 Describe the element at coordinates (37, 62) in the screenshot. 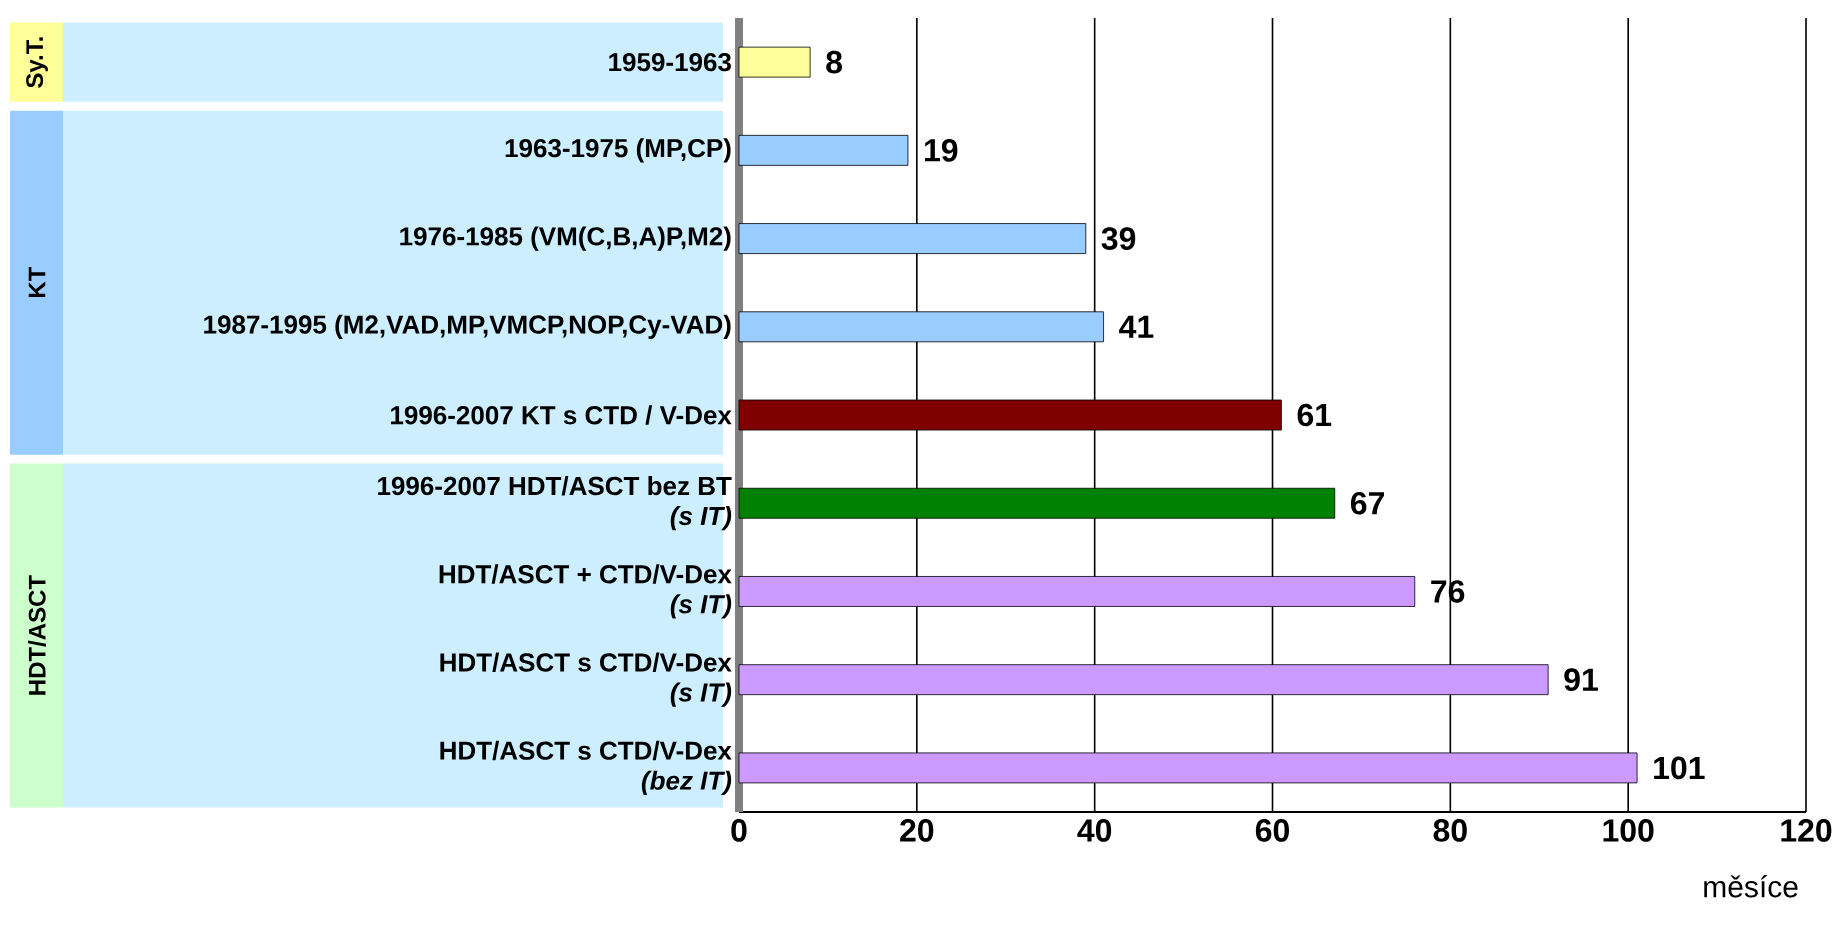

I see `text: Sy.T.` at that location.